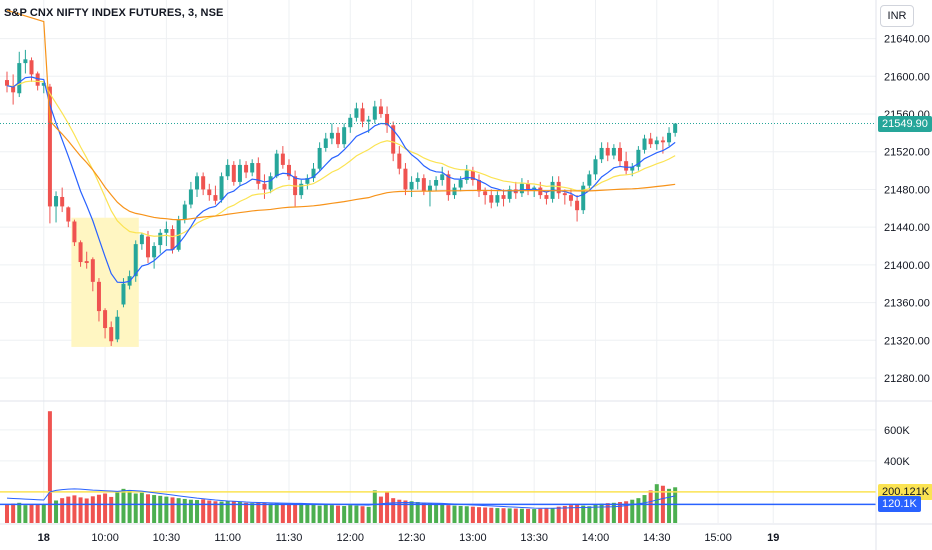 This screenshot has width=932, height=550. Describe the element at coordinates (289, 538) in the screenshot. I see `time-tick-label: 11:30` at that location.